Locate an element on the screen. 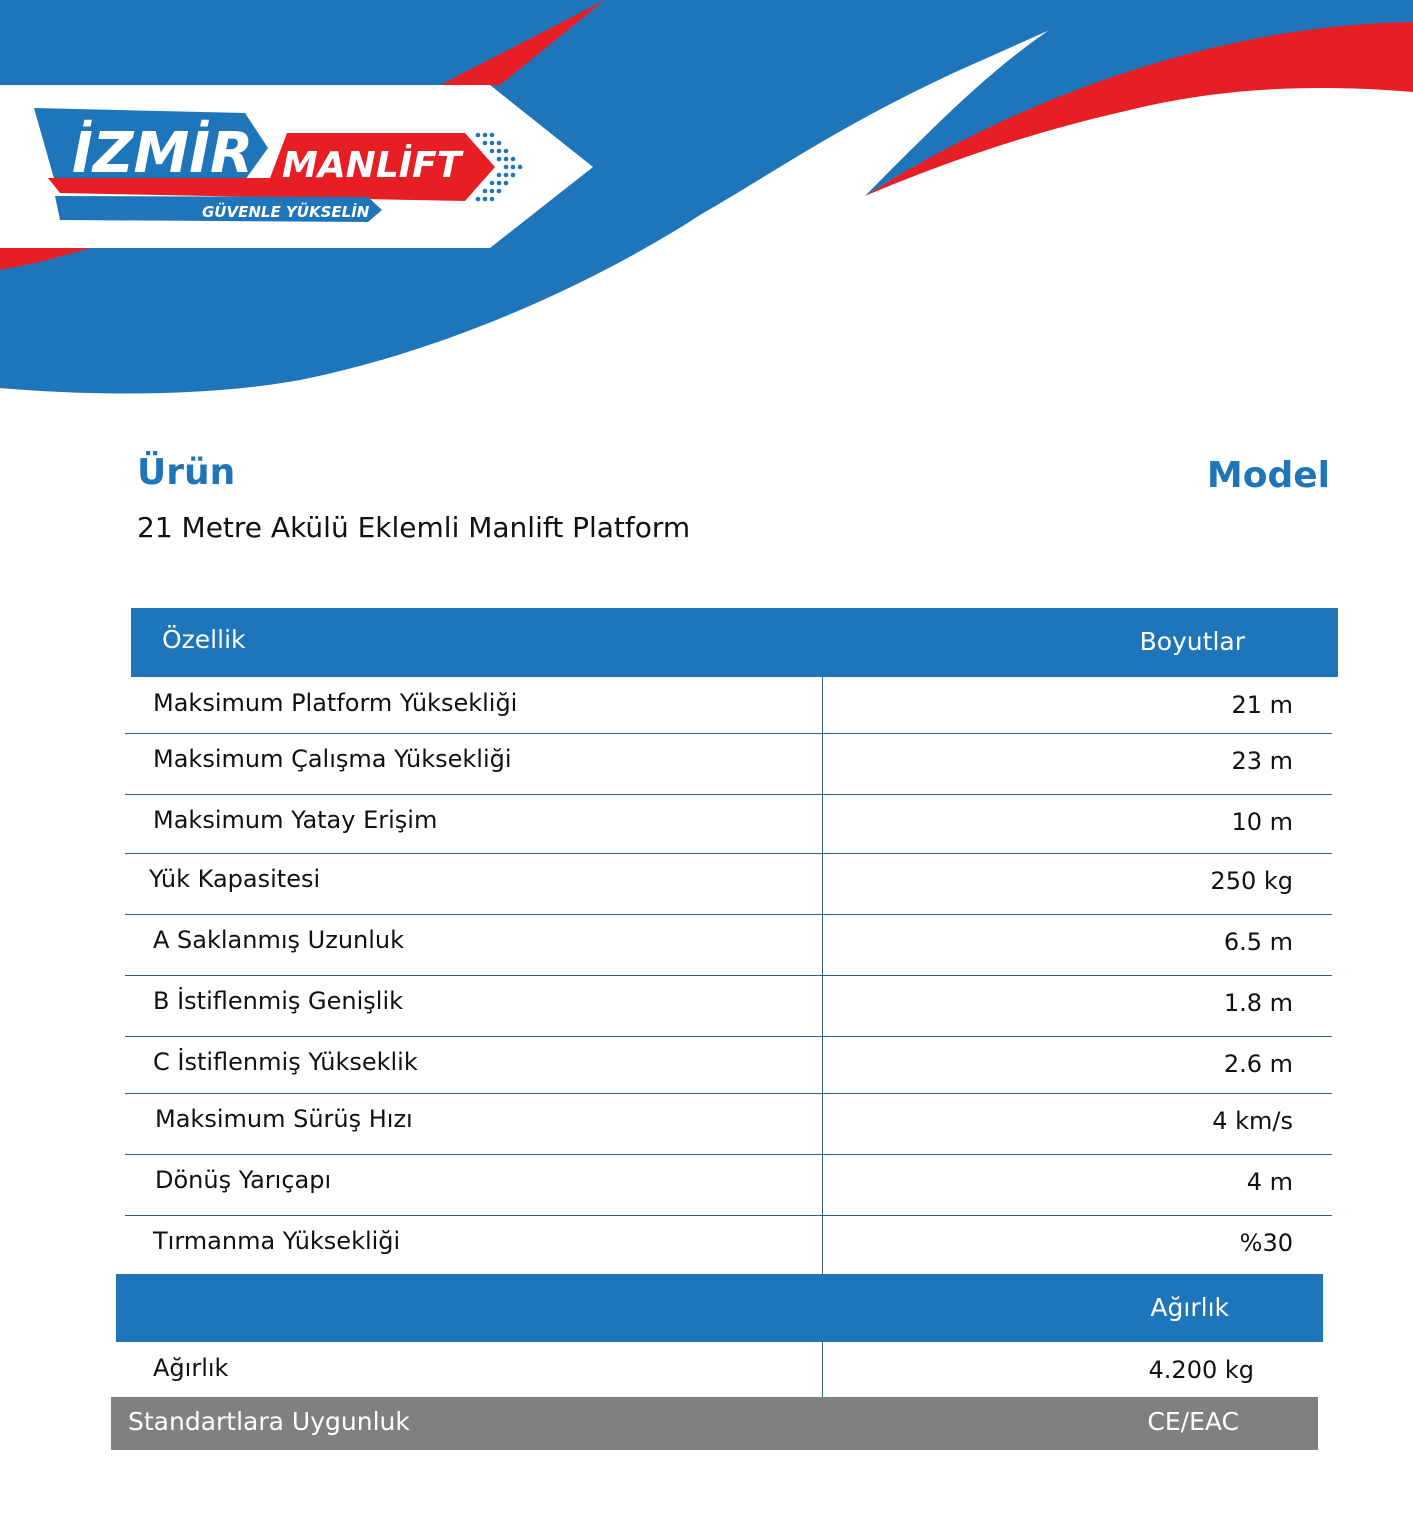 This screenshot has width=1413, height=1540. spec-row: Maksimum Yatay Erişim 10 m is located at coordinates (646, 824).